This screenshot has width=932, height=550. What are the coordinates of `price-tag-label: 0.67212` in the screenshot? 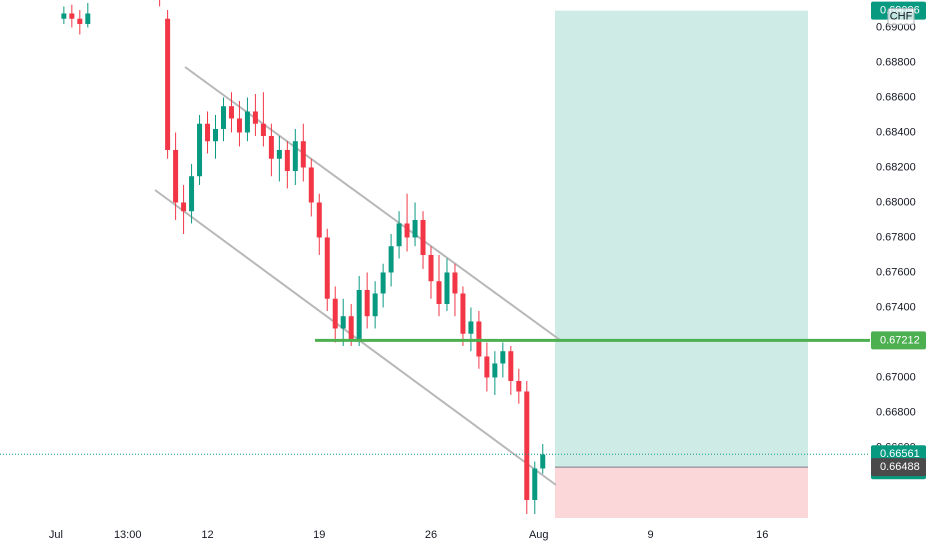 It's located at (900, 340).